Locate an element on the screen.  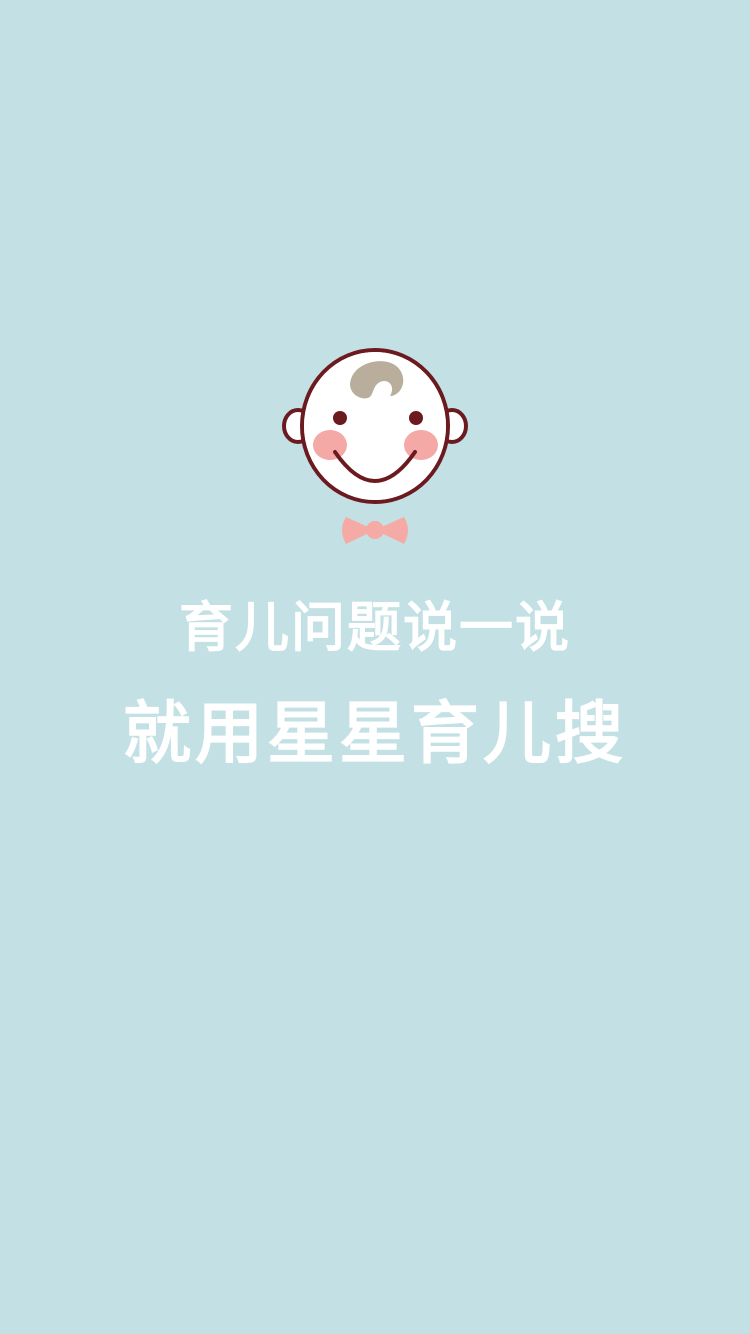
tagline-line-2: 就用星星育儿搜 is located at coordinates (374, 734).